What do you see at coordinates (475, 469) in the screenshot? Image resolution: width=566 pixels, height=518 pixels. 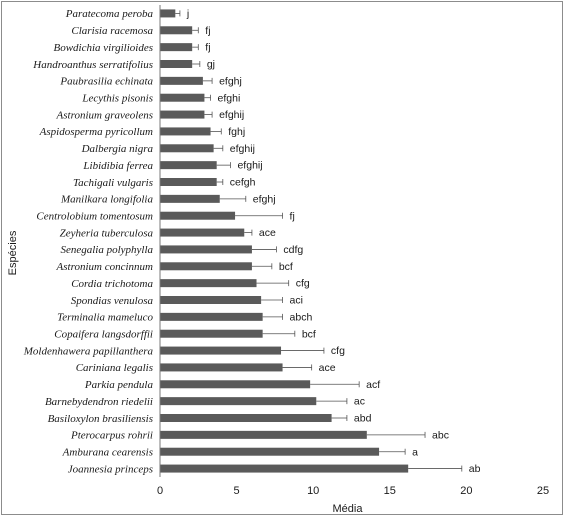 I see `significance-label: ab` at bounding box center [475, 469].